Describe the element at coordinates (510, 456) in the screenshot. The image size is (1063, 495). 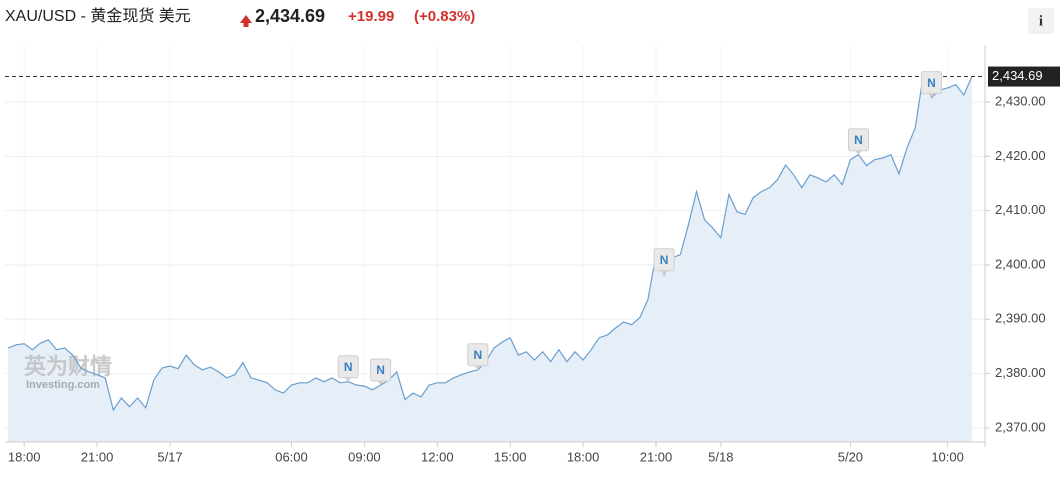
I see `x-tick-label: 15:00` at that location.